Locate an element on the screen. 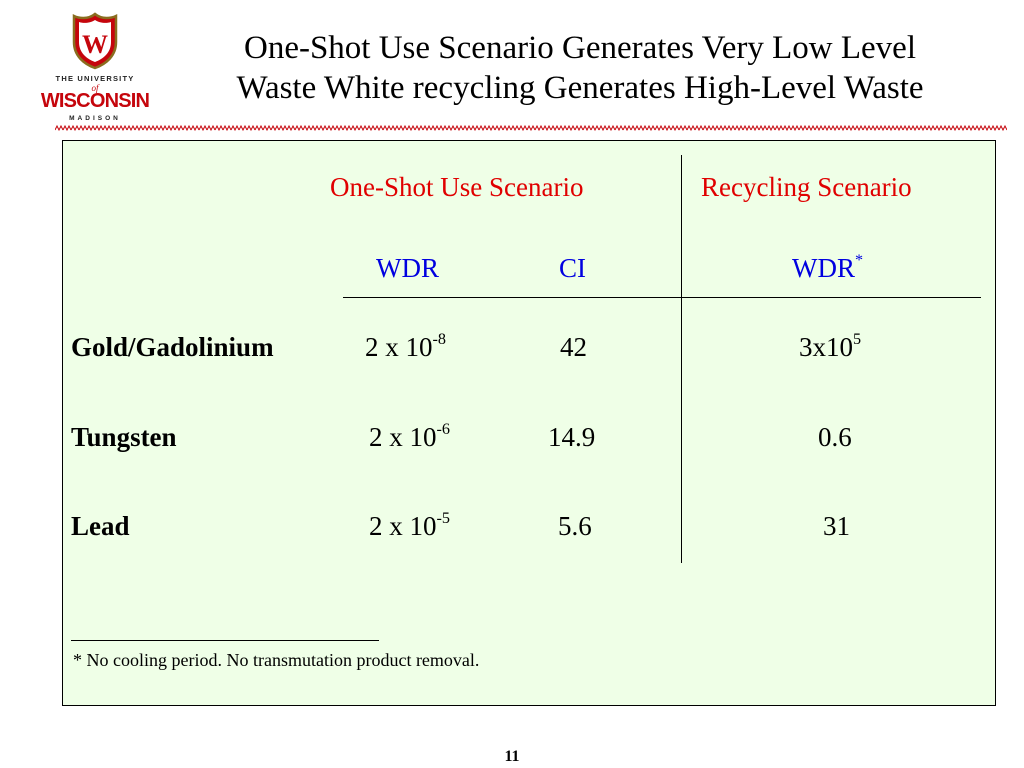 The height and width of the screenshot is (768, 1024). university-logo: W THE UNIVERSITY of WISCONSIN MADISON is located at coordinates (95, 67).